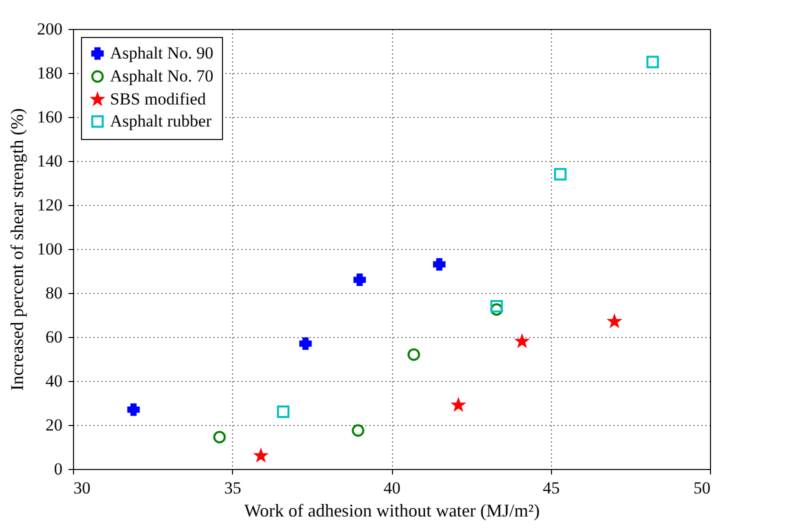  What do you see at coordinates (162, 53) in the screenshot?
I see `legend-label: Asphalt No. 90` at bounding box center [162, 53].